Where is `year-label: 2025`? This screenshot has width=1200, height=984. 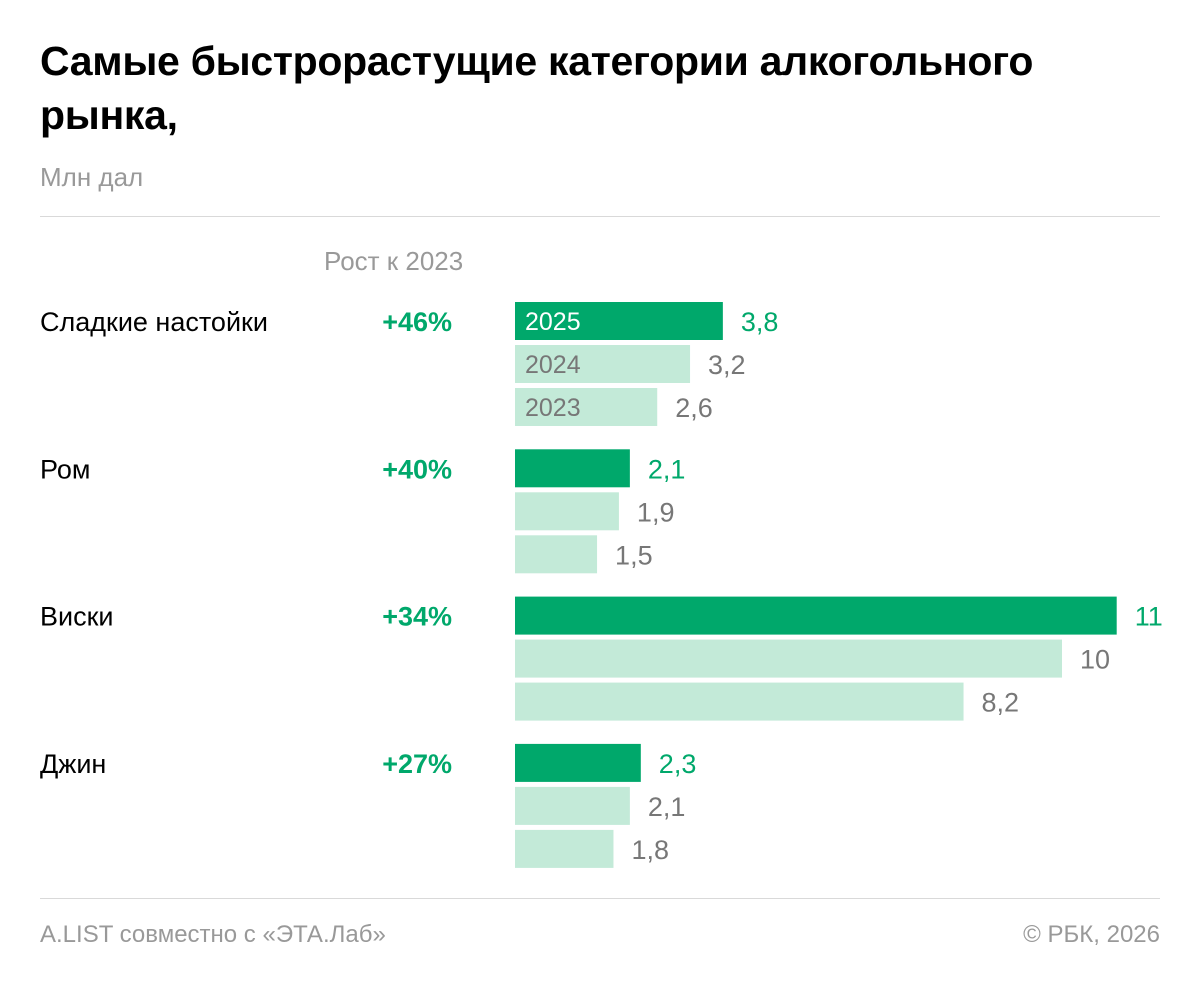
year-label: 2025 is located at coordinates (553, 322).